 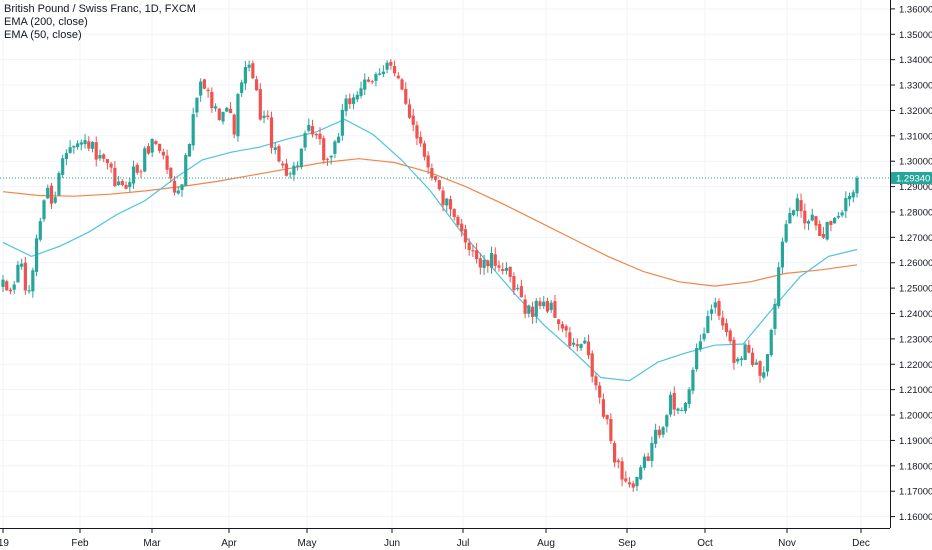 What do you see at coordinates (435, 539) in the screenshot?
I see `time-axis: 19 Feb Mar Apr May Jun Jul Aug Sep Oct Nov Dec` at bounding box center [435, 539].